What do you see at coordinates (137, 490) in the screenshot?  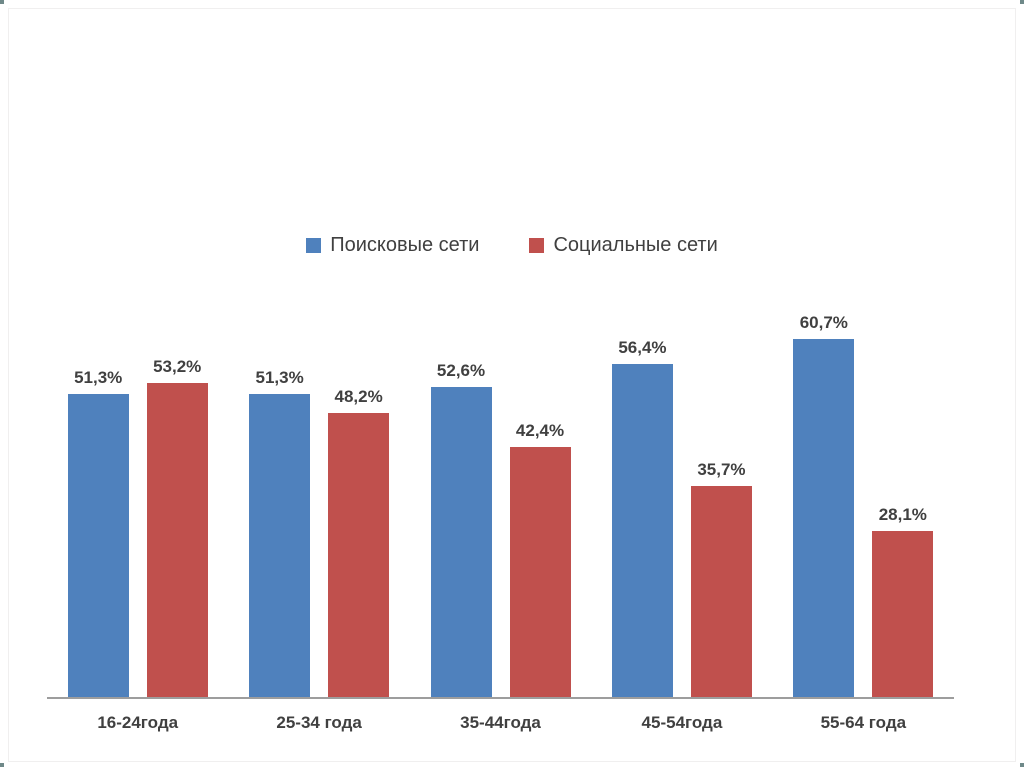 I see `bar-group-0: 51,3% 53,2%` at bounding box center [137, 490].